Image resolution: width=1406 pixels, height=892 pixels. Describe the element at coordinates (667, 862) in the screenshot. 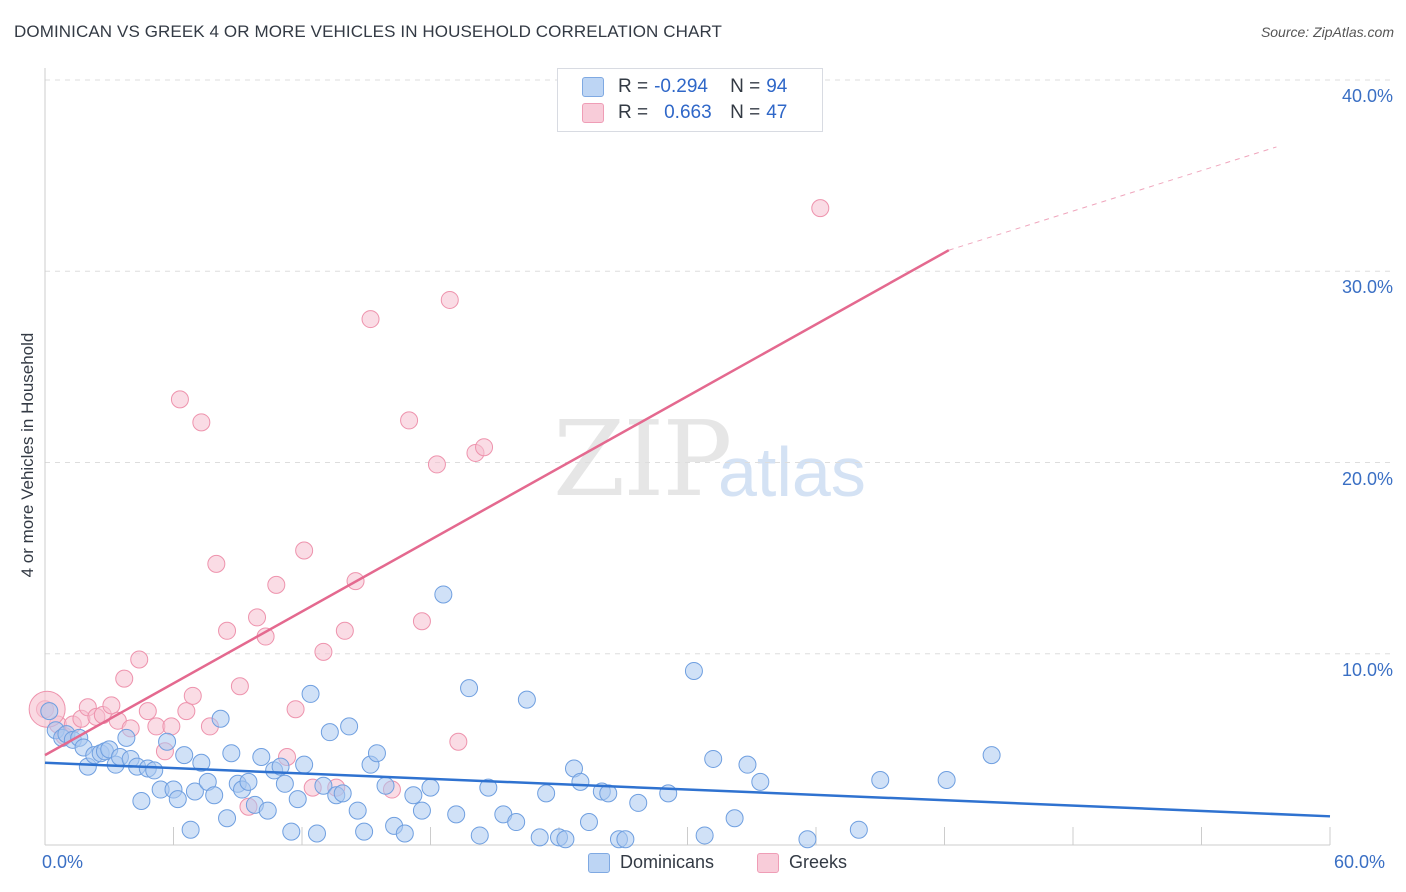

I see `bottom-legend-label-dominicans: Dominicans` at that location.